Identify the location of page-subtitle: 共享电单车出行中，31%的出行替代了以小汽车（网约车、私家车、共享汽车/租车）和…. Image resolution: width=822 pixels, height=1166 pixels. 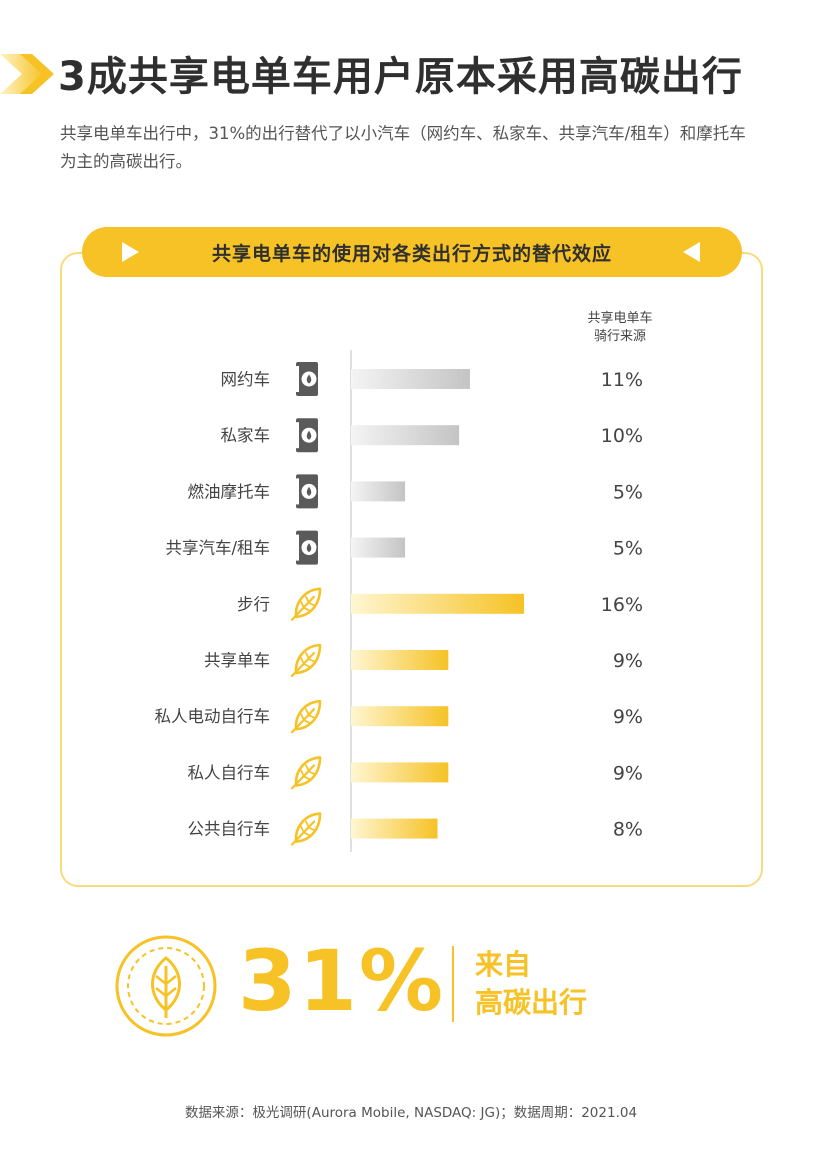
(403, 147).